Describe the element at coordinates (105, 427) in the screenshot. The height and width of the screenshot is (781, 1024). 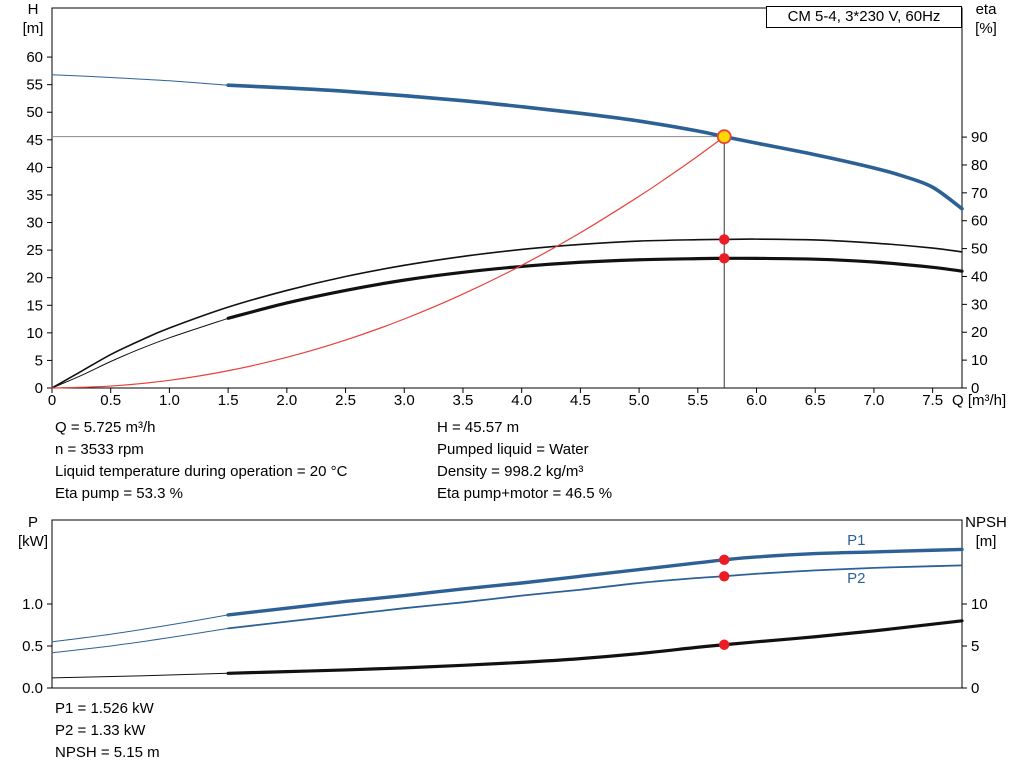
I see `info-flow: Q = 5.725 m³/h` at that location.